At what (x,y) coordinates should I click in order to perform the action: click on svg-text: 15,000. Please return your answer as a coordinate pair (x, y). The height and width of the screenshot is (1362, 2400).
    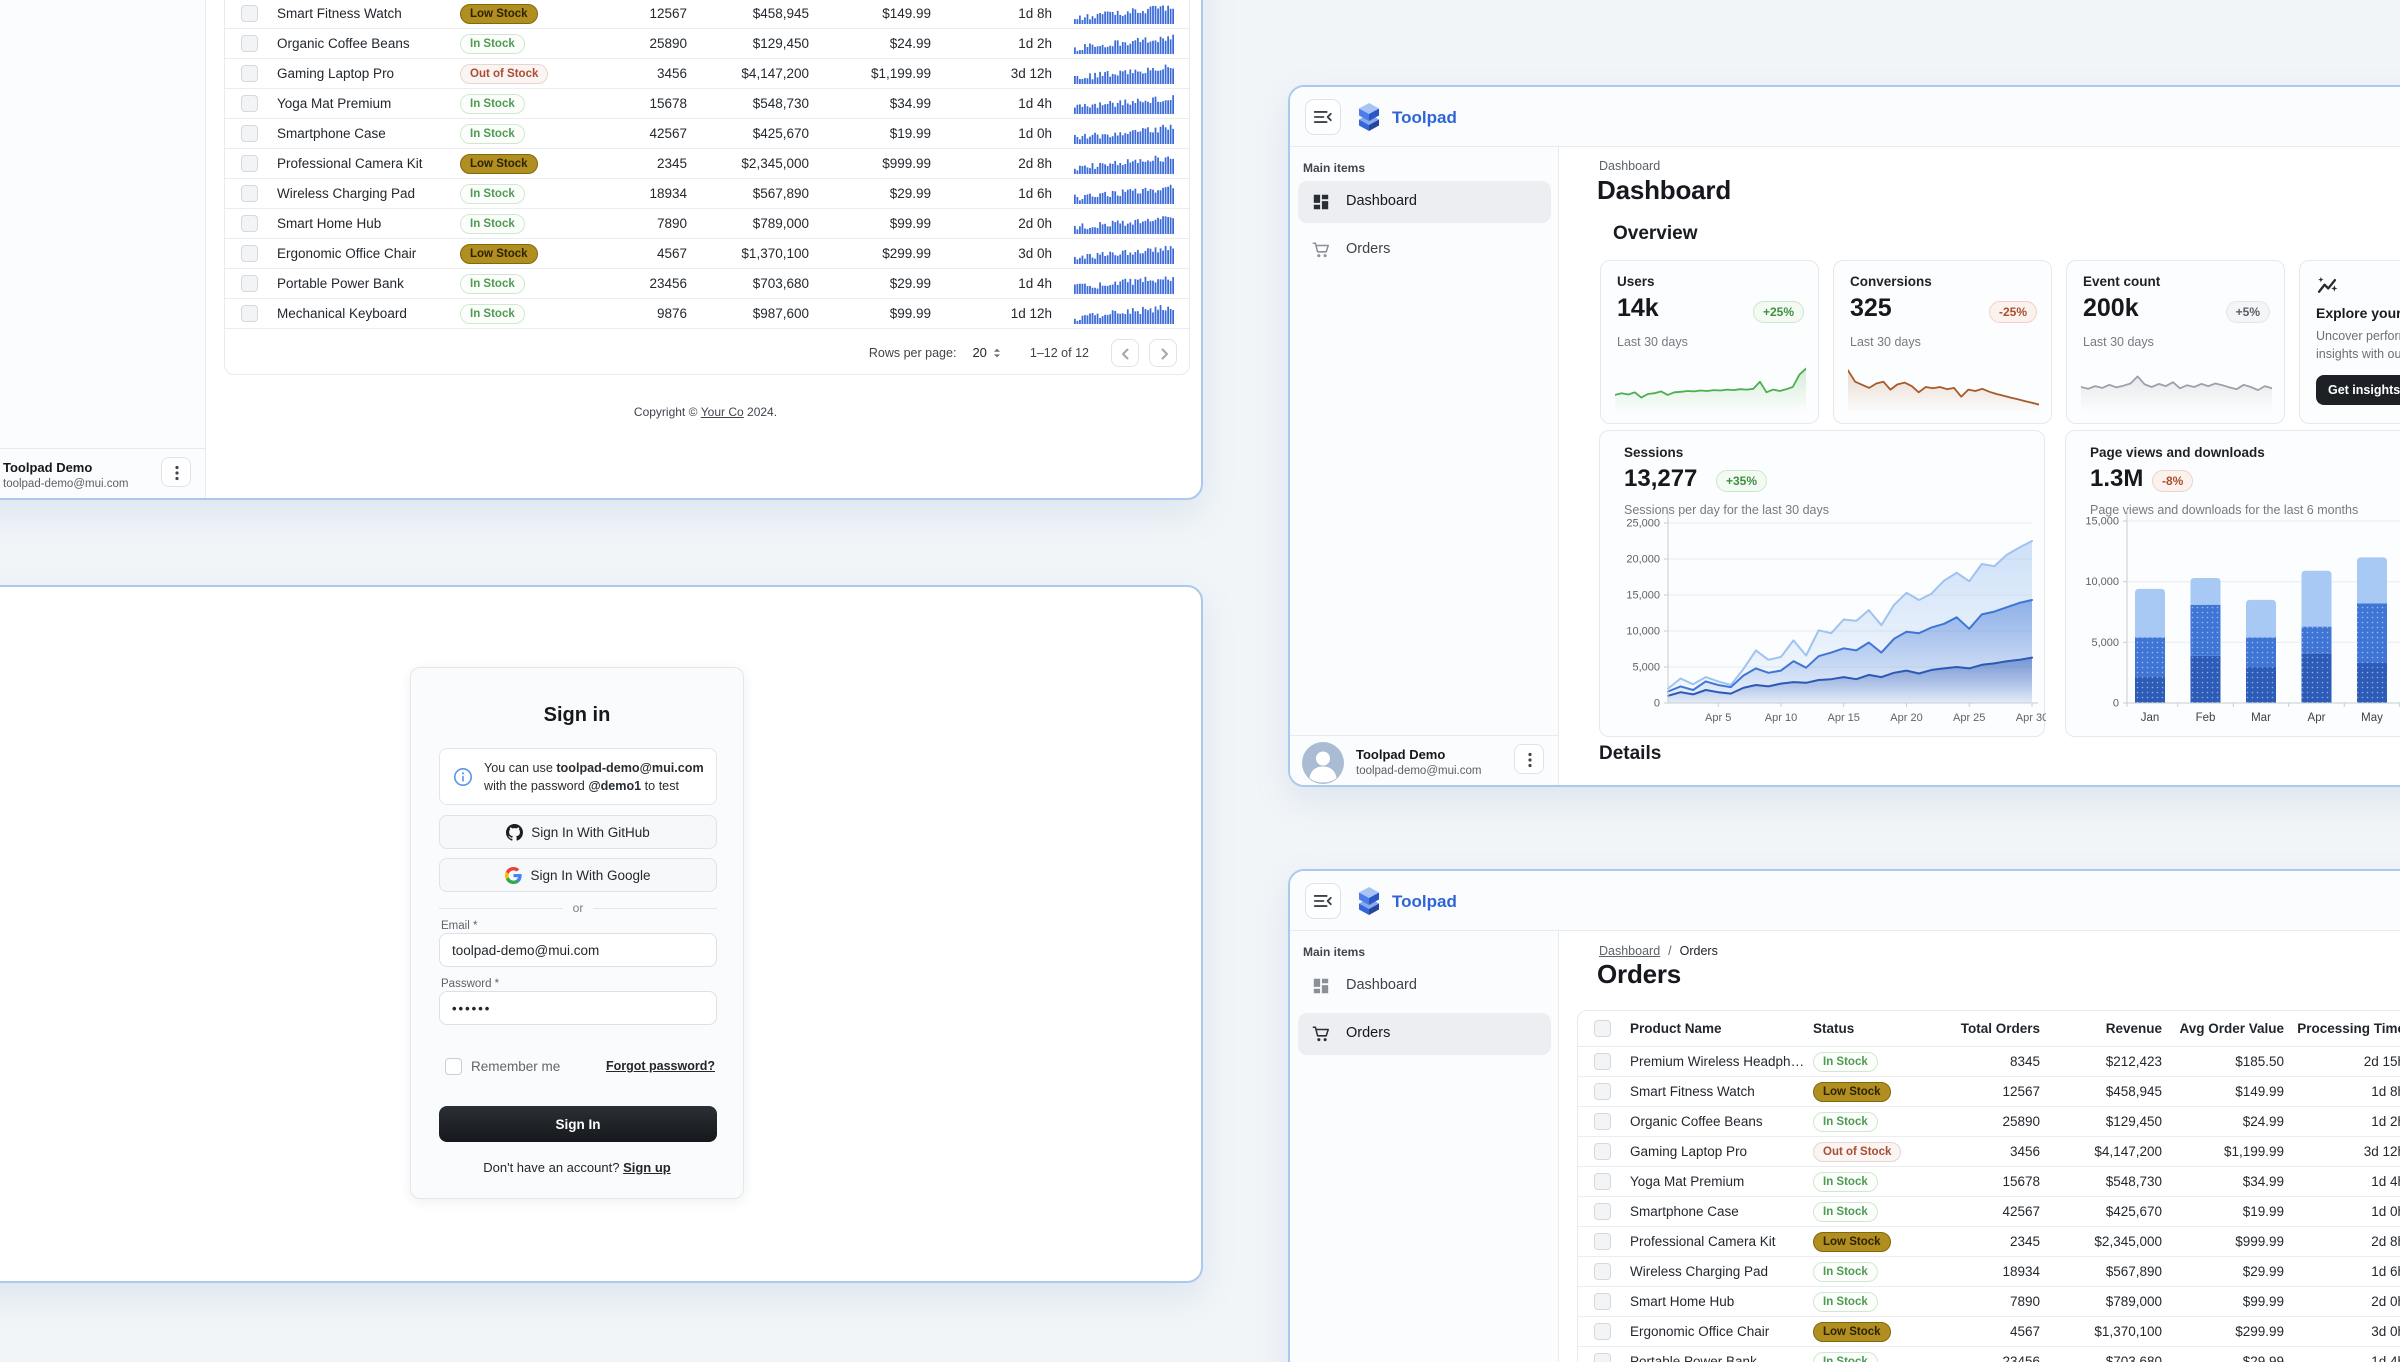
    Looking at the image, I should click on (1643, 596).